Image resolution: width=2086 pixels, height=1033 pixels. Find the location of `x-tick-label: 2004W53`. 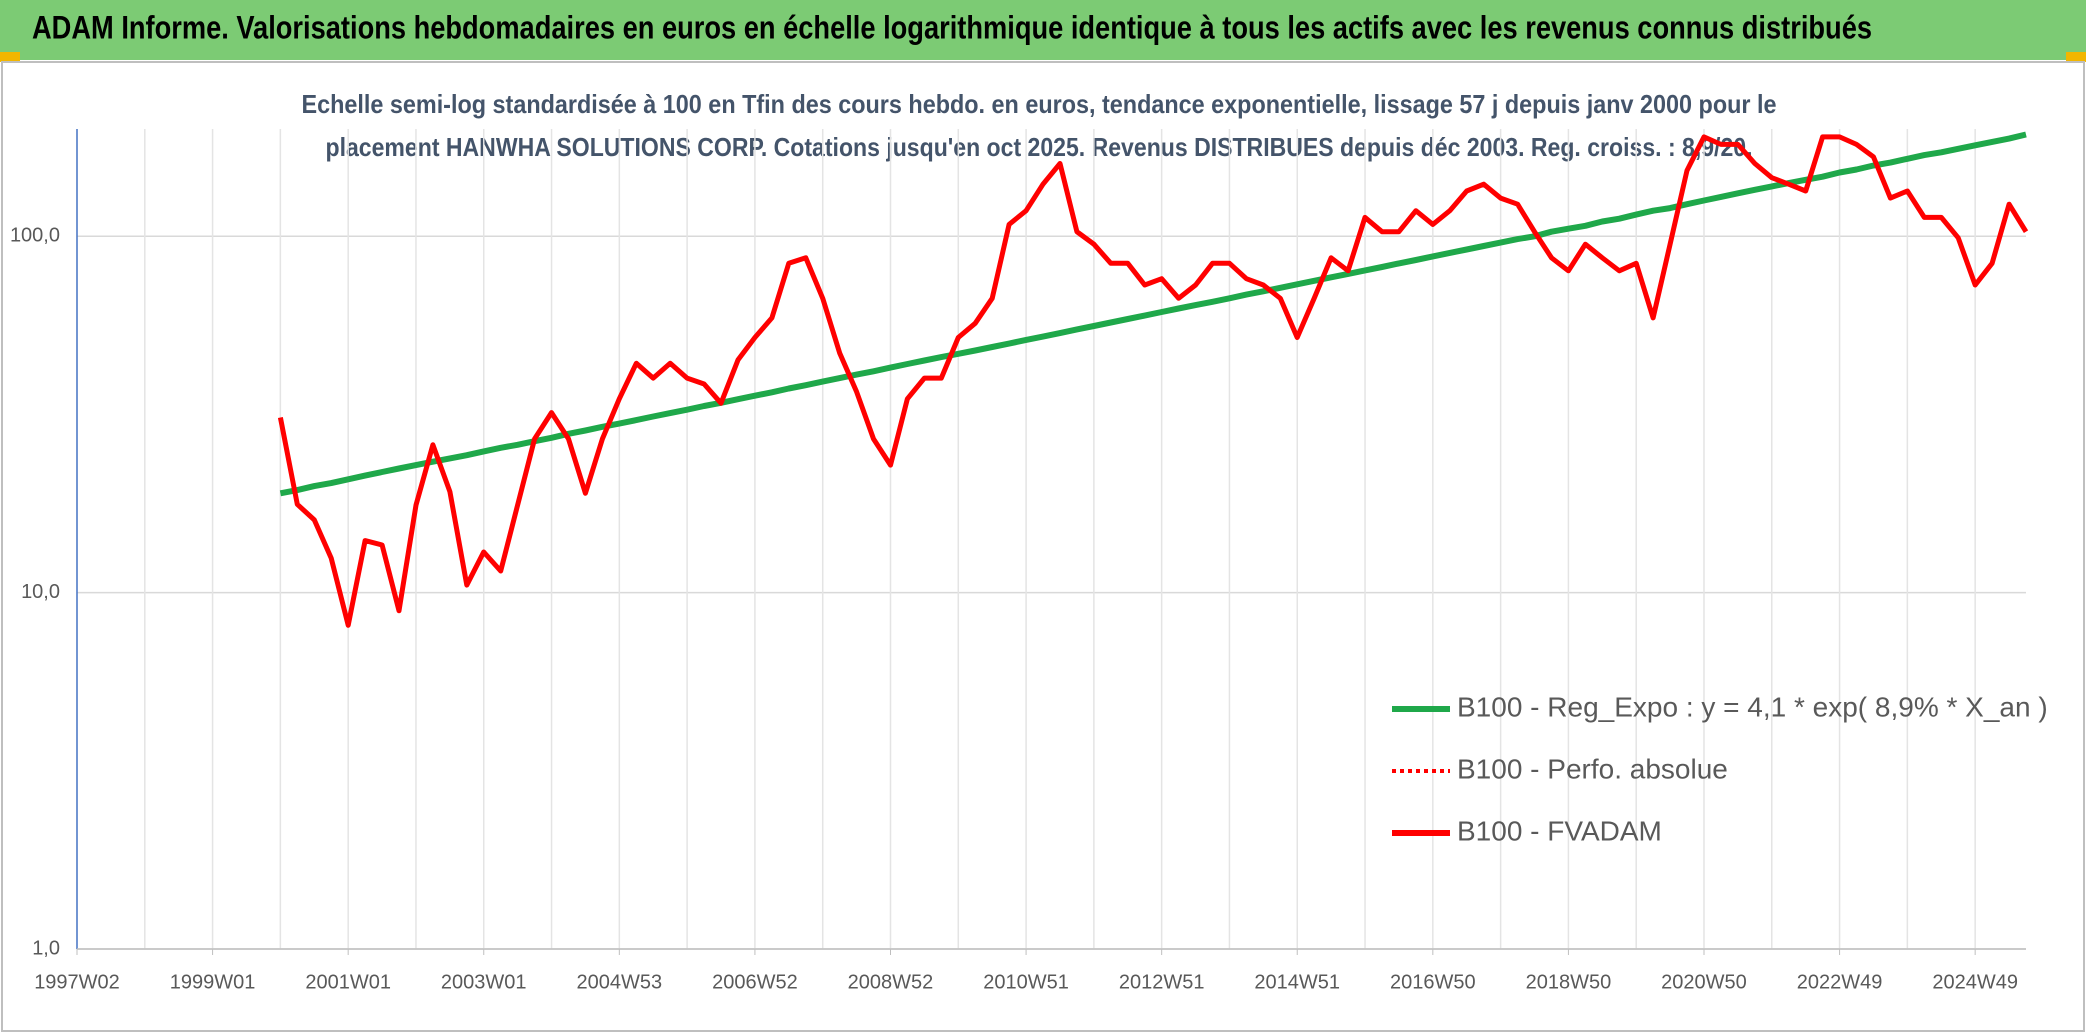

x-tick-label: 2004W53 is located at coordinates (620, 982).